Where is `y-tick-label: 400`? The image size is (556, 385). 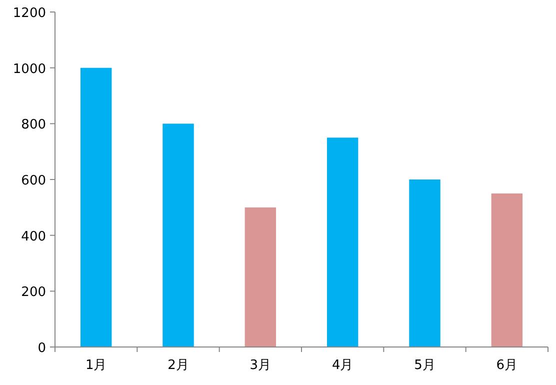 y-tick-label: 400 is located at coordinates (33, 236).